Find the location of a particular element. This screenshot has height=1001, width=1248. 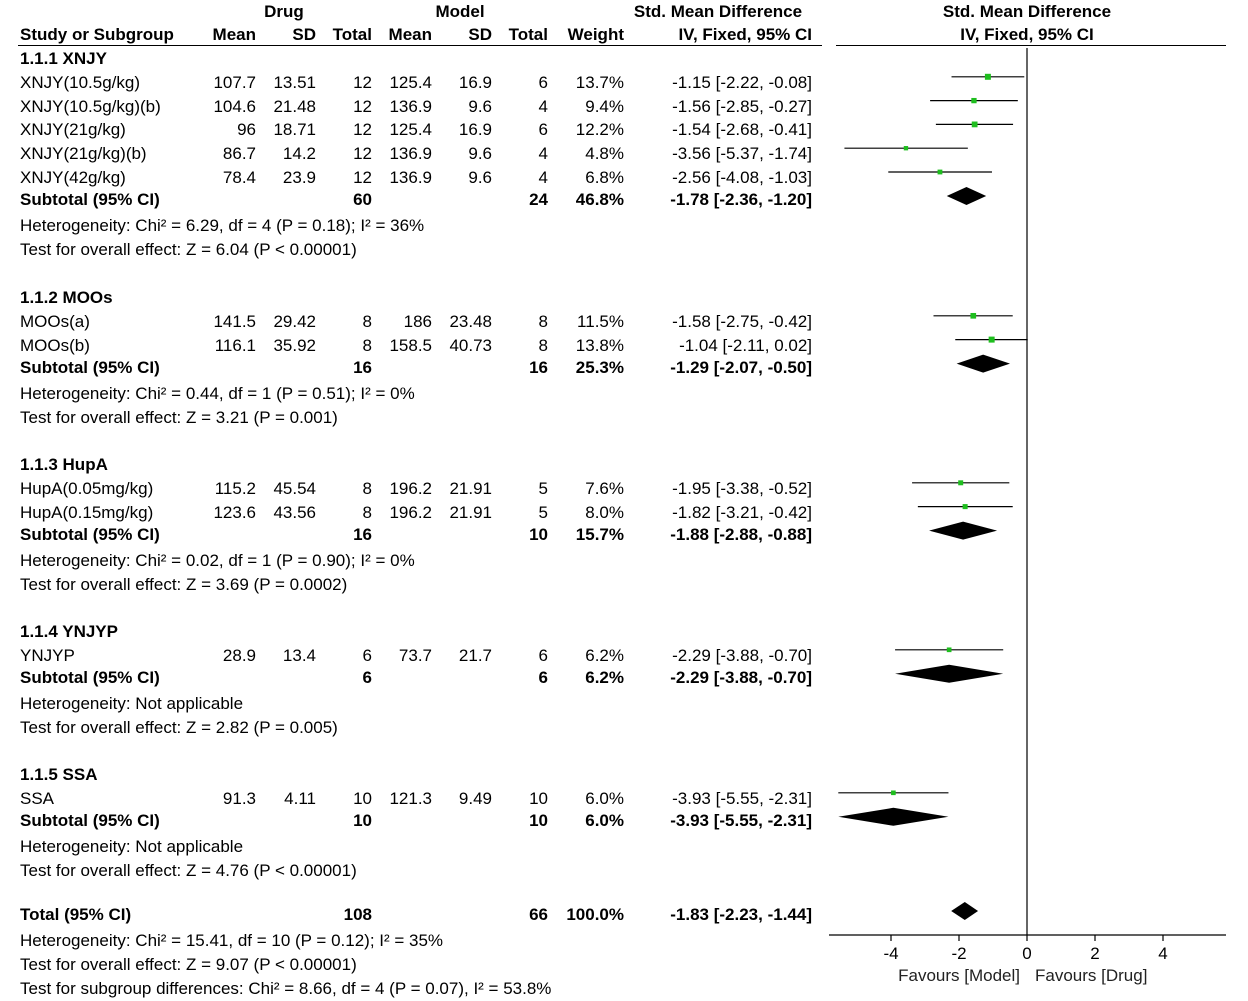

subtotal-drug-total: 6 is located at coordinates (367, 677).